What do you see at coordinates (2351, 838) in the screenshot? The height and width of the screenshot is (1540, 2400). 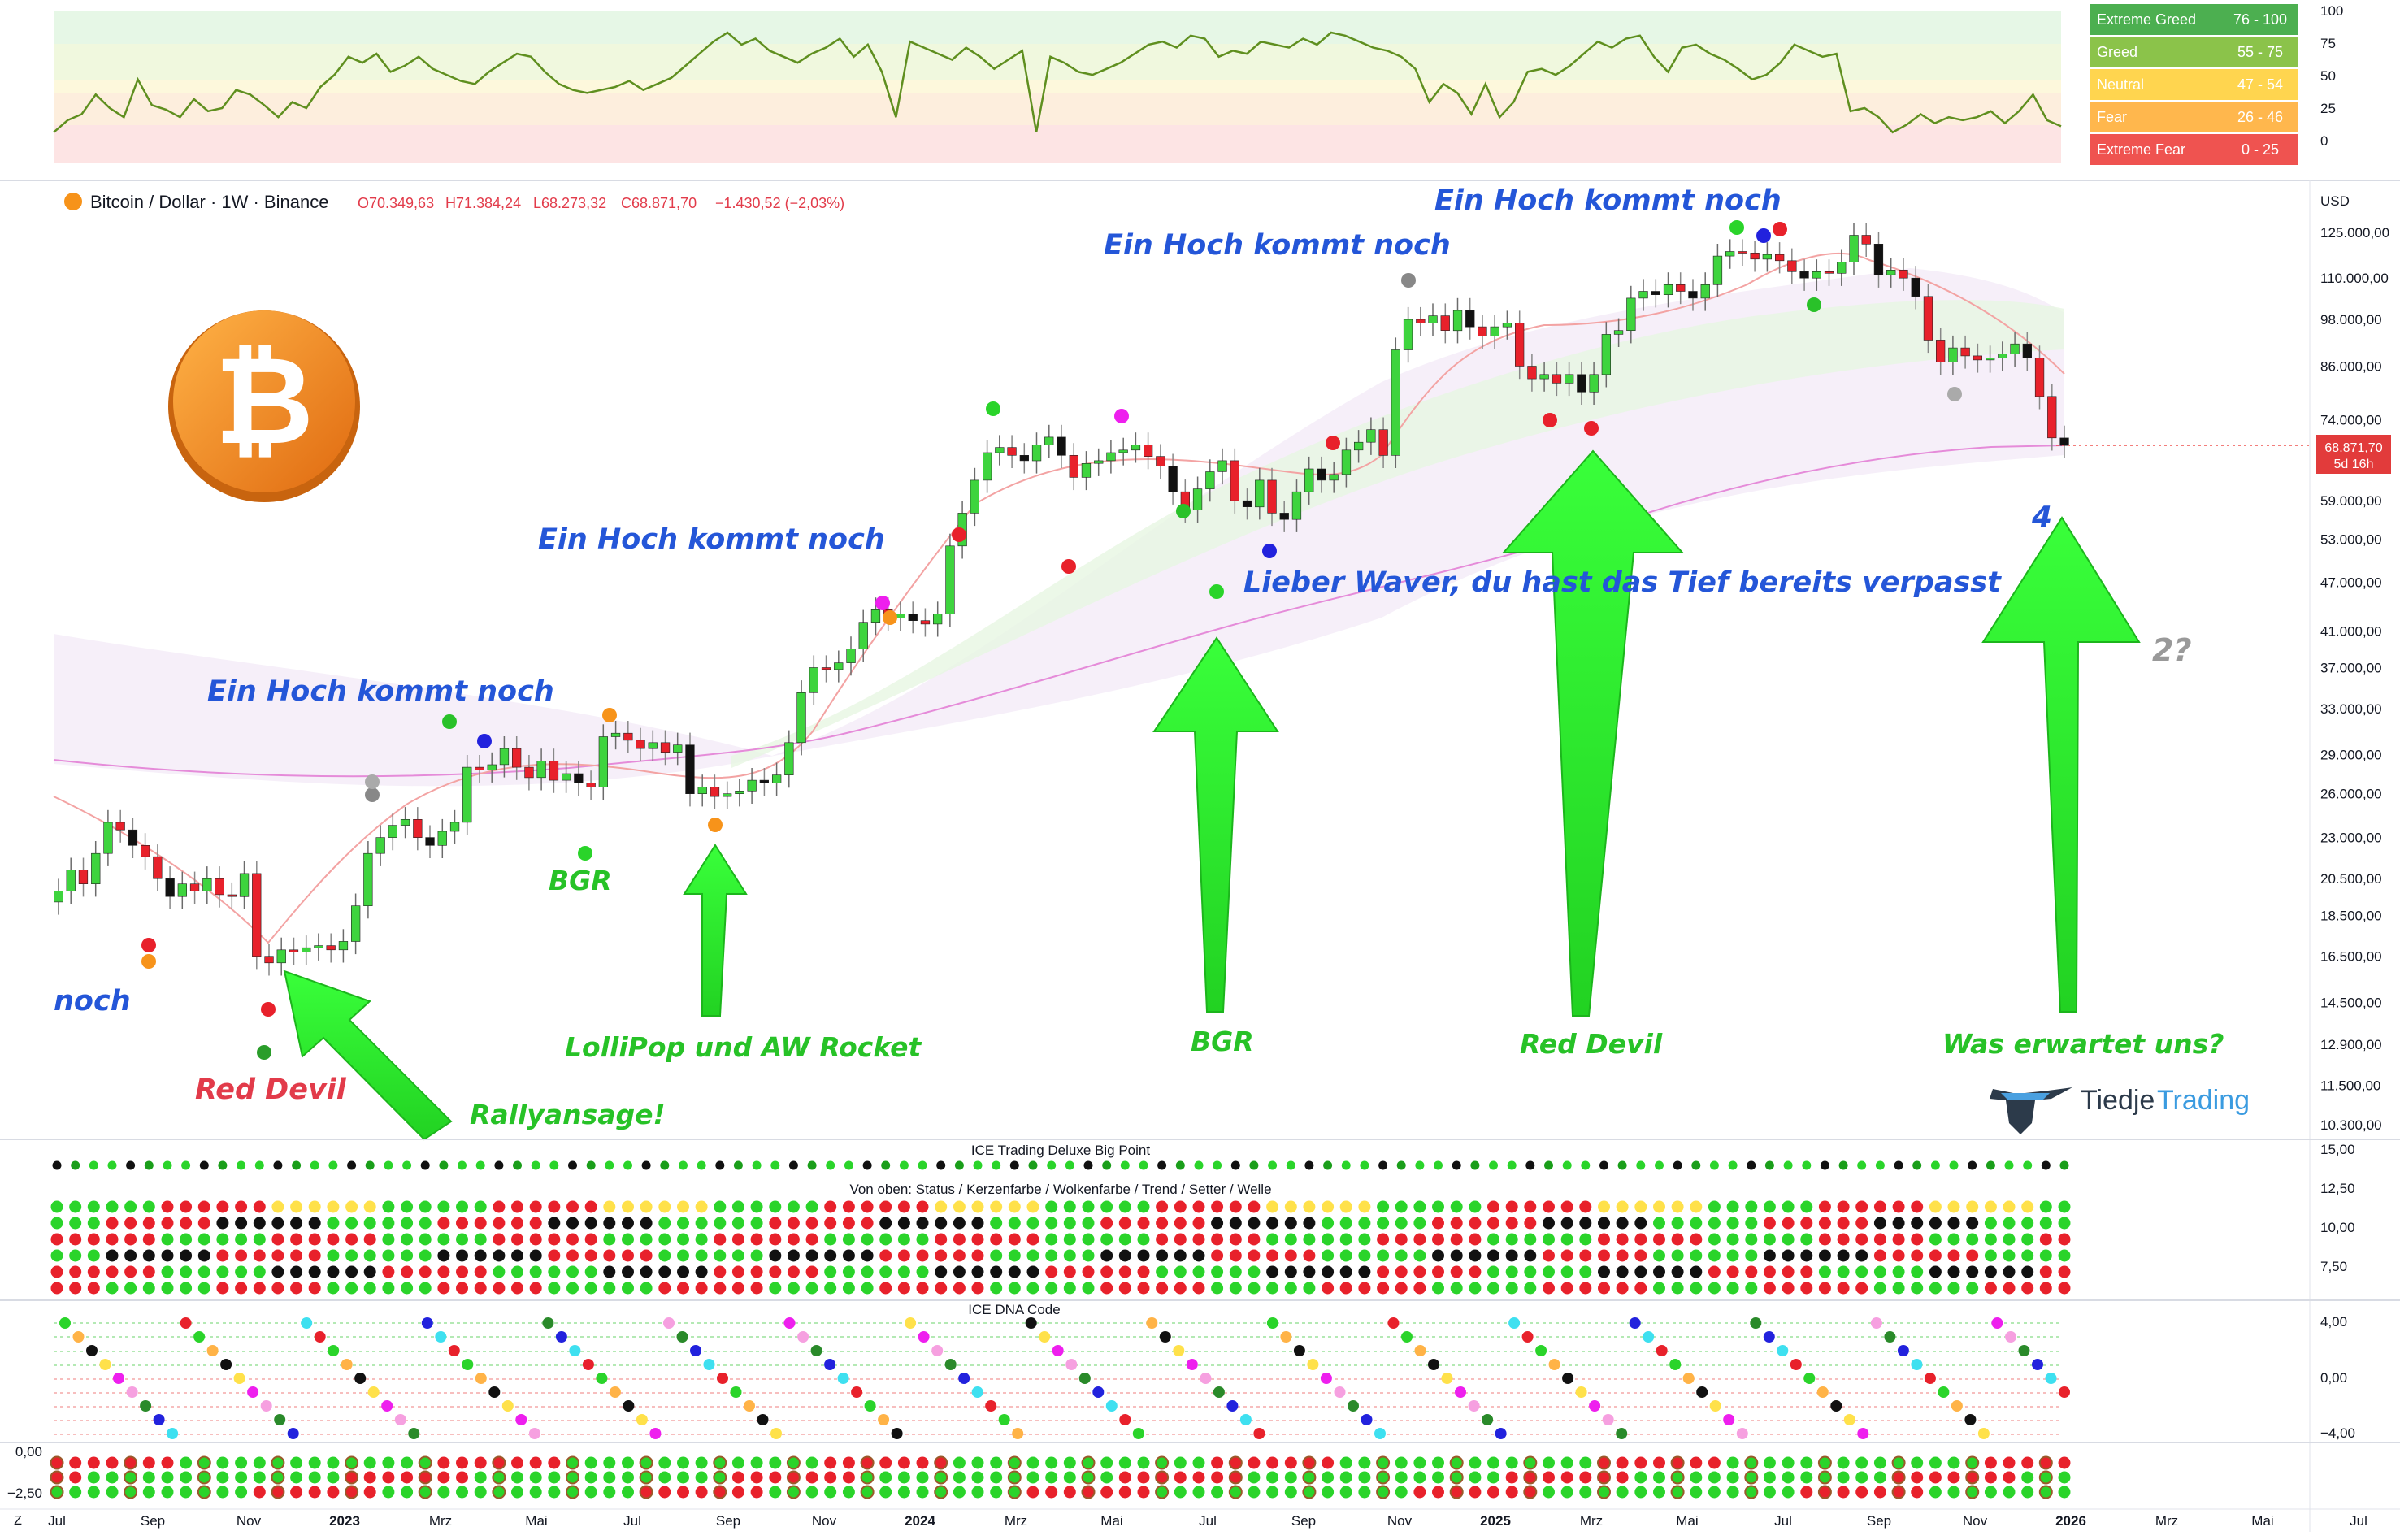 I see `price-tick-13: 23.000,00` at bounding box center [2351, 838].